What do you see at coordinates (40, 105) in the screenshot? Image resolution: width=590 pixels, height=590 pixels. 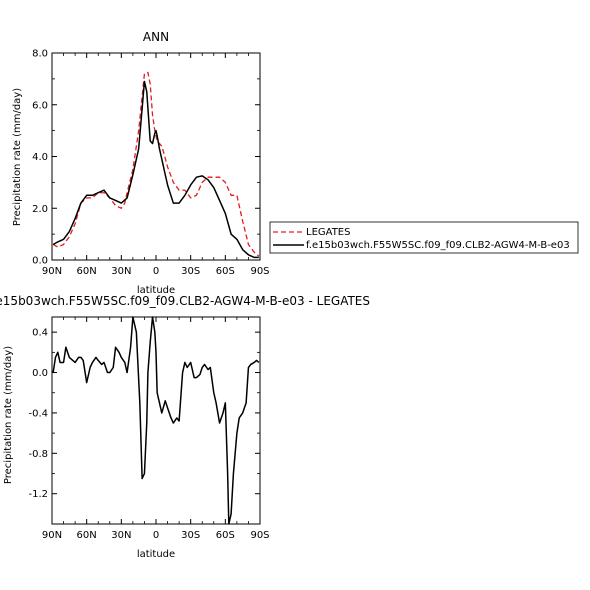 I see `top-chart-ytick-label: 6.0` at bounding box center [40, 105].